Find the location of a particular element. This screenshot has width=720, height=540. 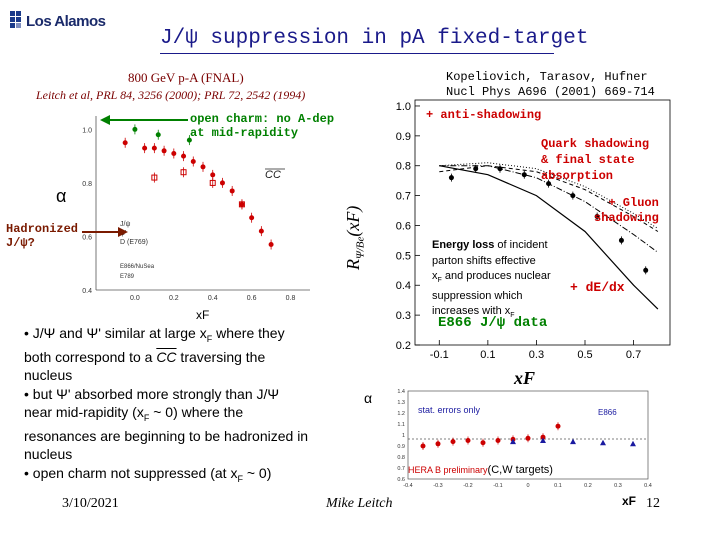

bottom-ytick-label: 1.4 is located at coordinates (401, 392).